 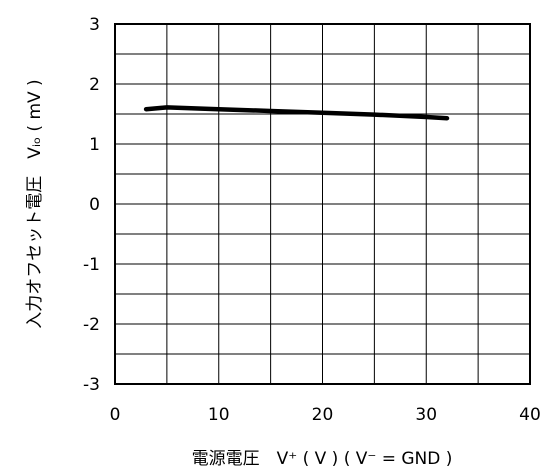 What do you see at coordinates (94, 25) in the screenshot?
I see `y-tick-label: 3` at bounding box center [94, 25].